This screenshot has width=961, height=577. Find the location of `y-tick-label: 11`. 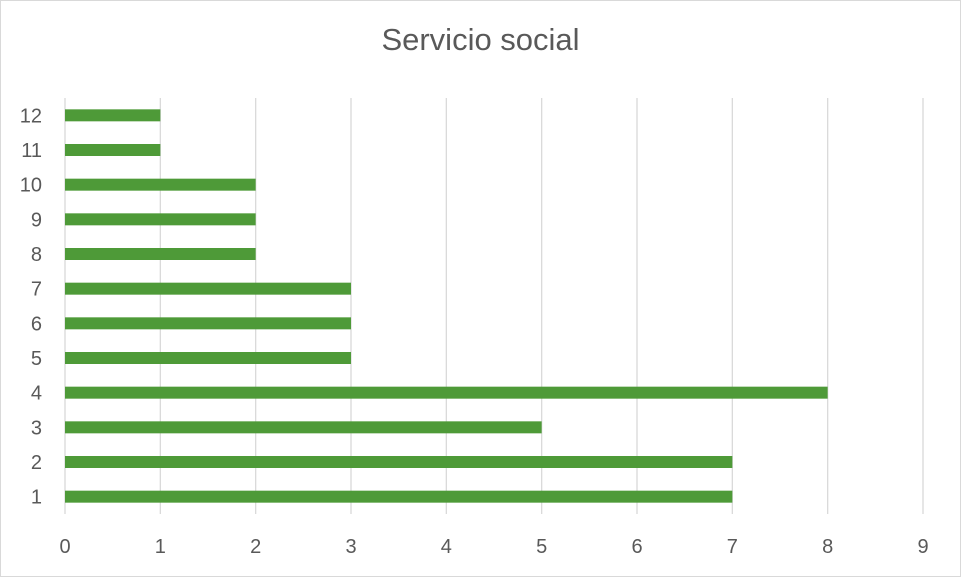

y-tick-label: 11 is located at coordinates (31, 151).